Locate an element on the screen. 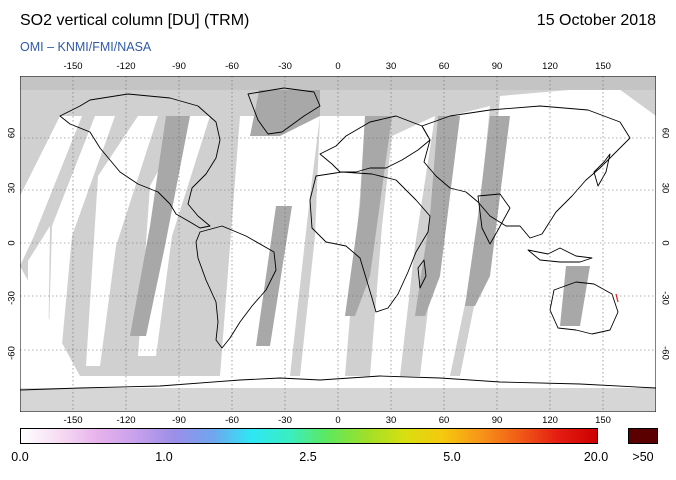 The height and width of the screenshot is (480, 676). greenland-outline is located at coordinates (284, 111).